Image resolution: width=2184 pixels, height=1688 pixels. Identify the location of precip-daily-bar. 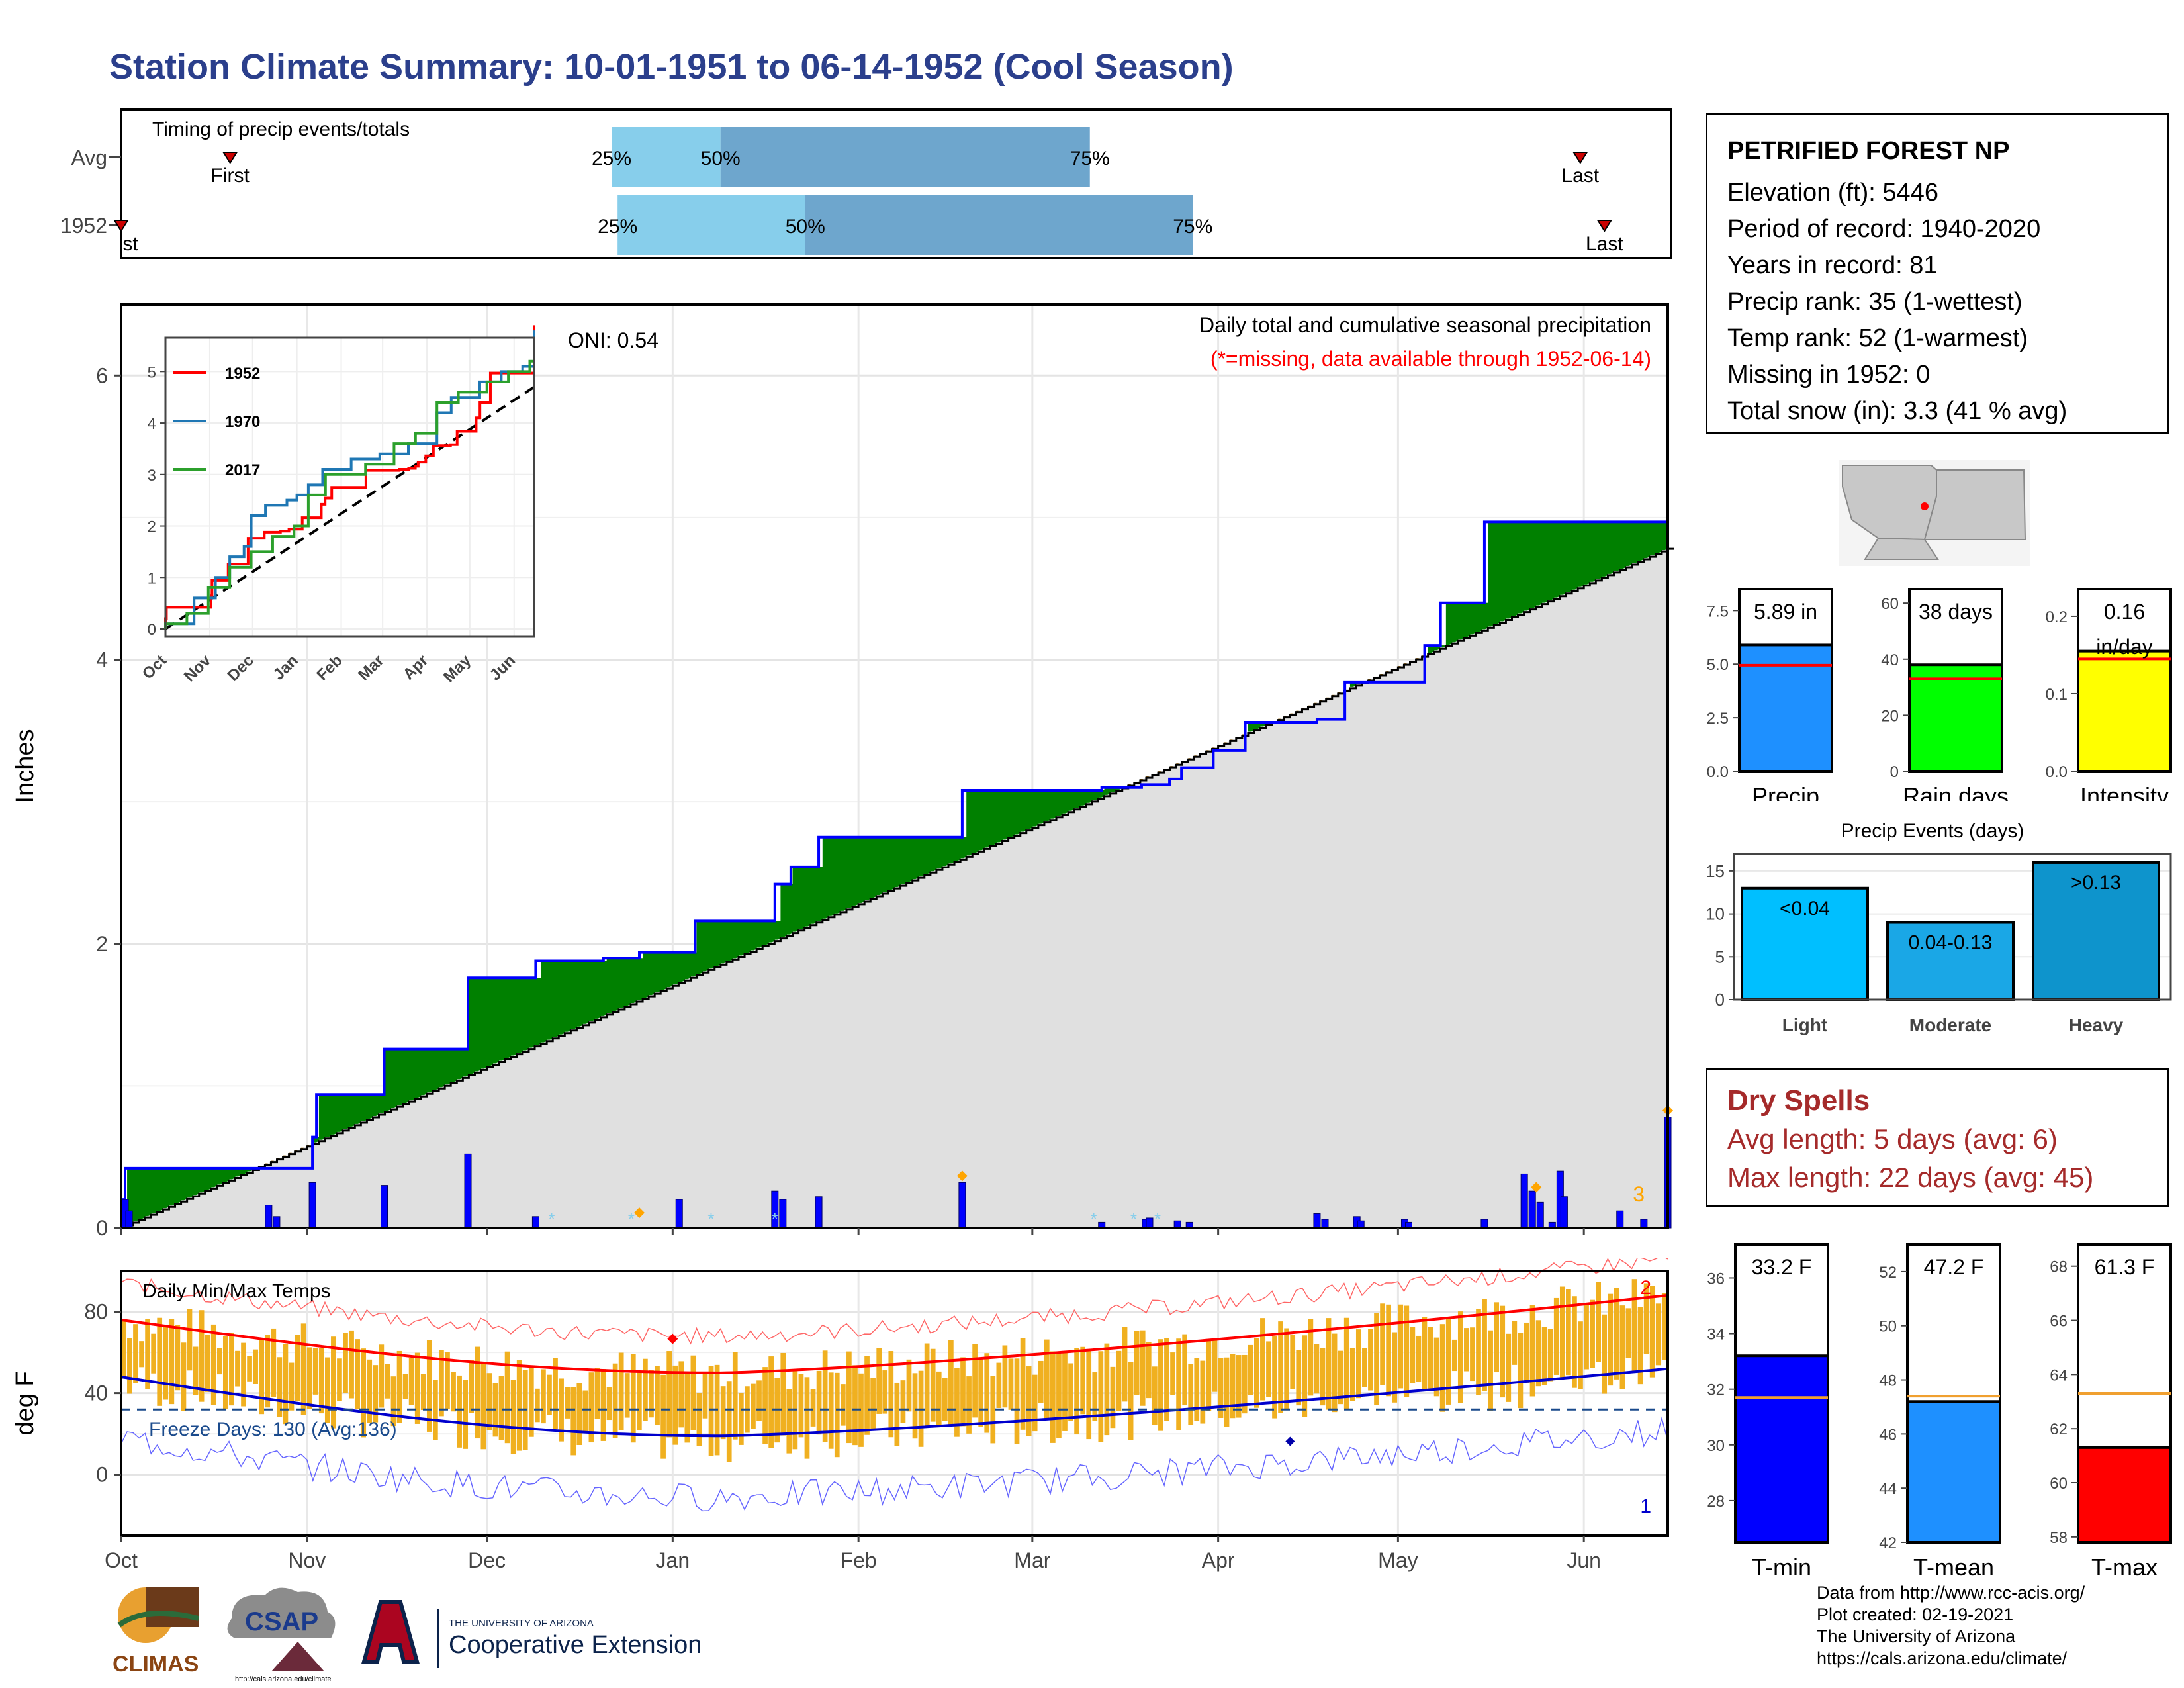
(535, 1222).